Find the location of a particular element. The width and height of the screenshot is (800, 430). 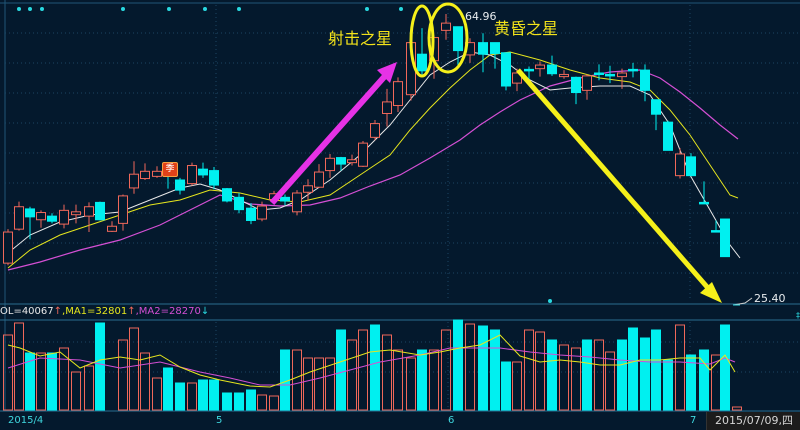

ma1-value: ,MA1=32801 is located at coordinates (95, 311).